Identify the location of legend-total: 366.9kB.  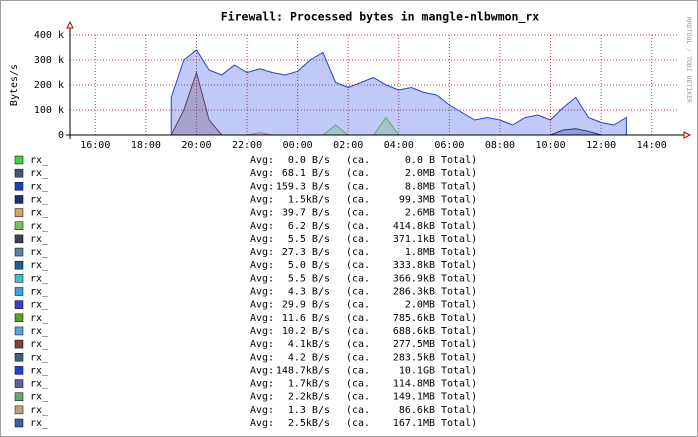
(414, 278).